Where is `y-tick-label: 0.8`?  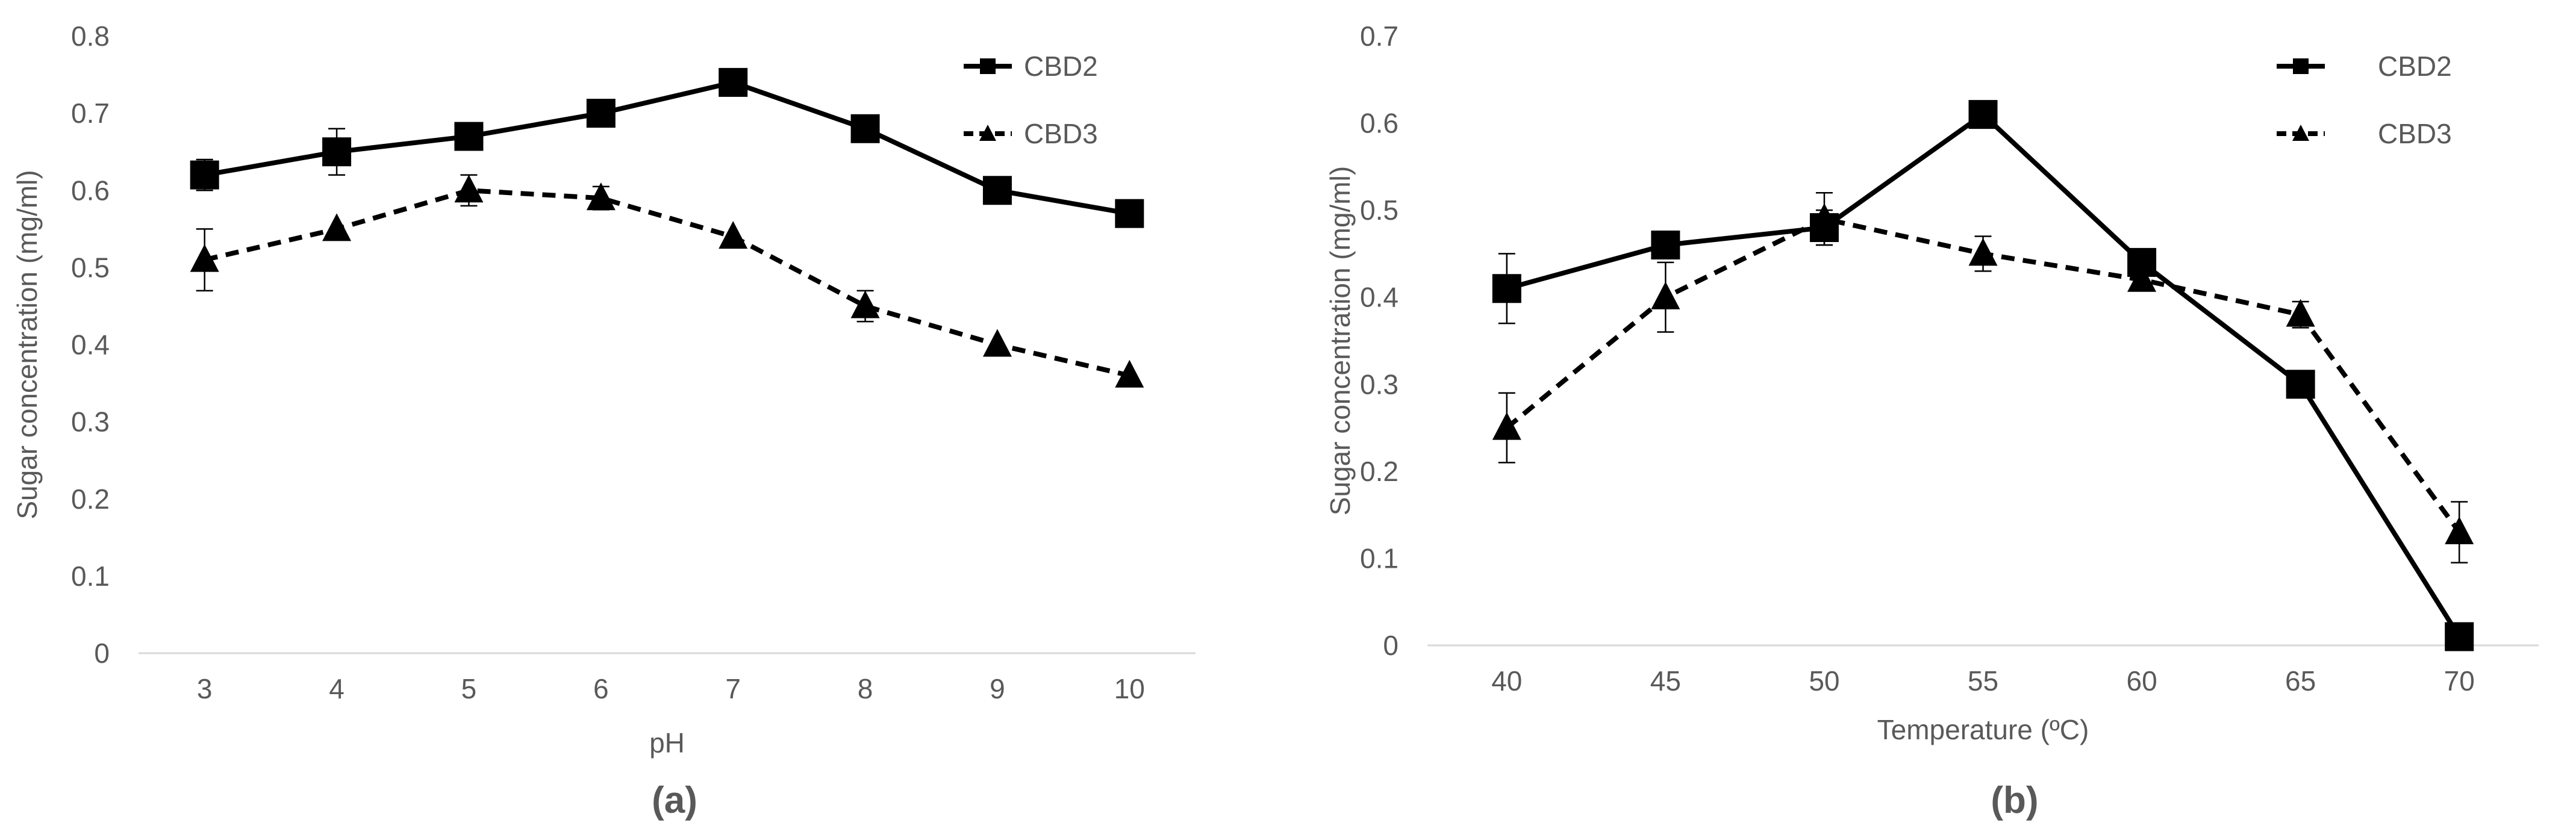
y-tick-label: 0.8 is located at coordinates (90, 36).